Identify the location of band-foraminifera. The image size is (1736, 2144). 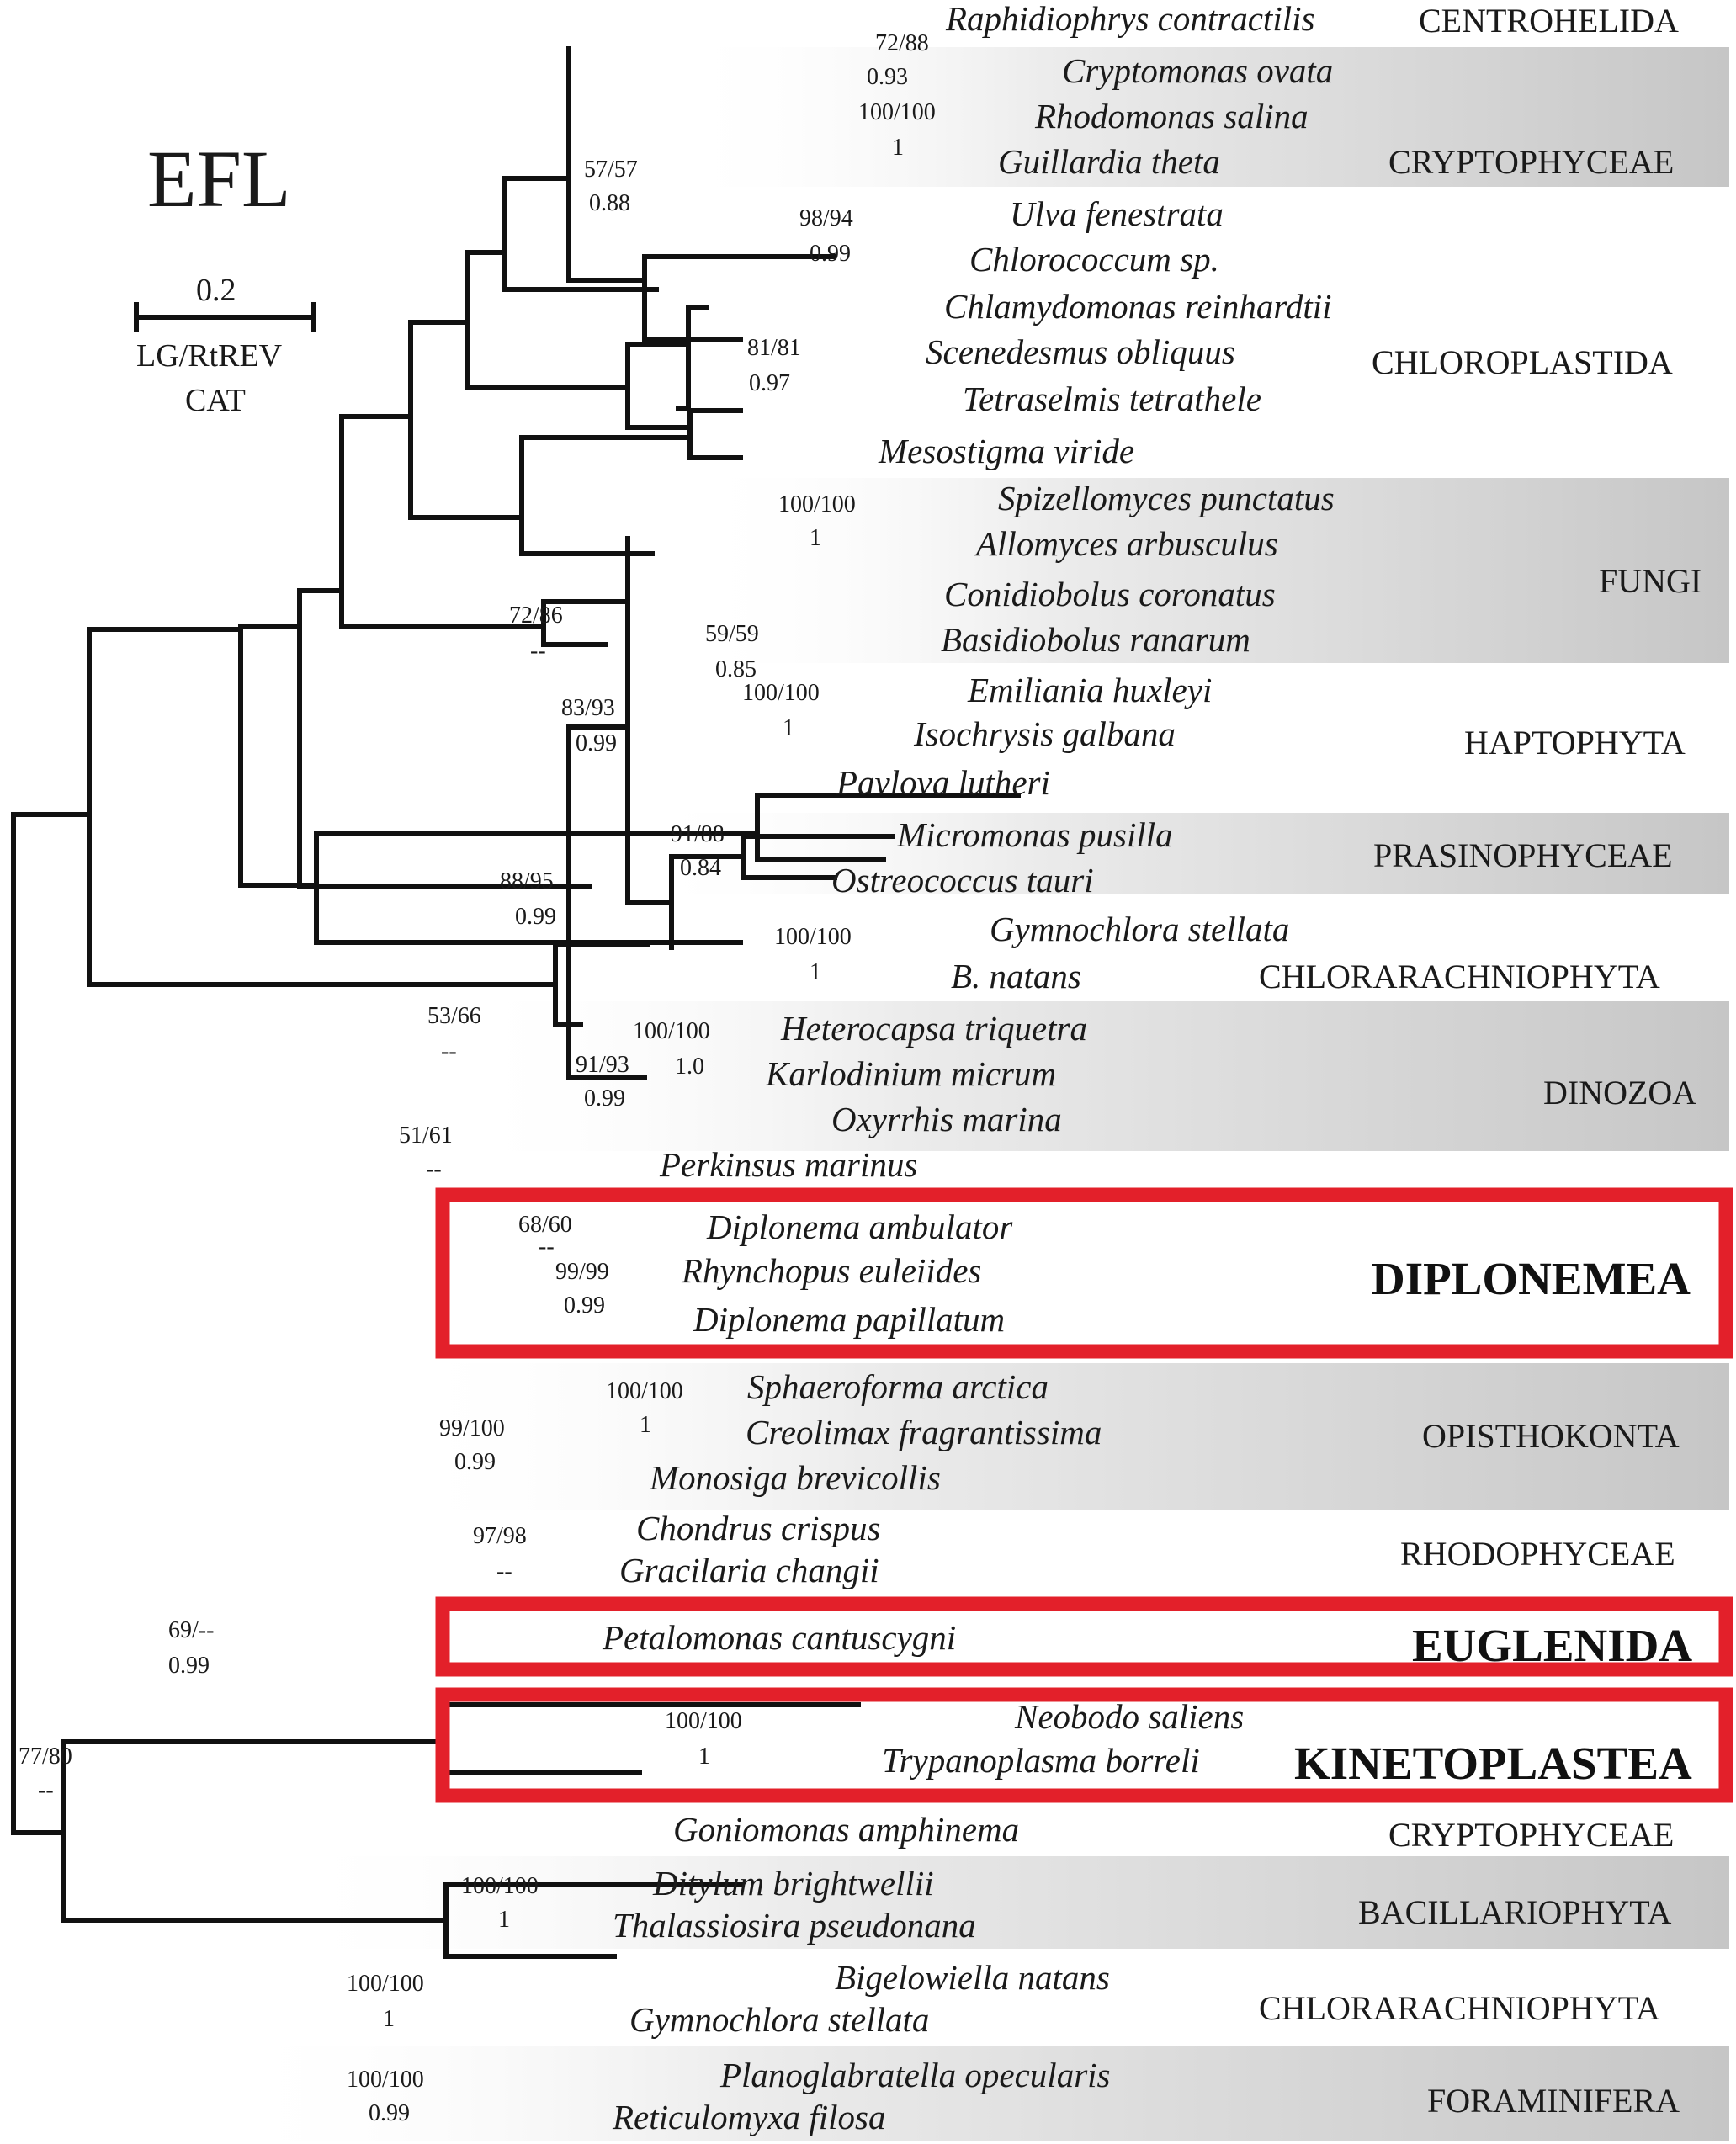
(974, 2093).